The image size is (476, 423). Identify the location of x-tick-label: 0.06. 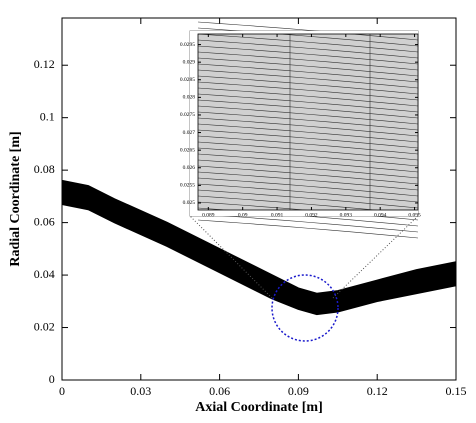
(219, 391).